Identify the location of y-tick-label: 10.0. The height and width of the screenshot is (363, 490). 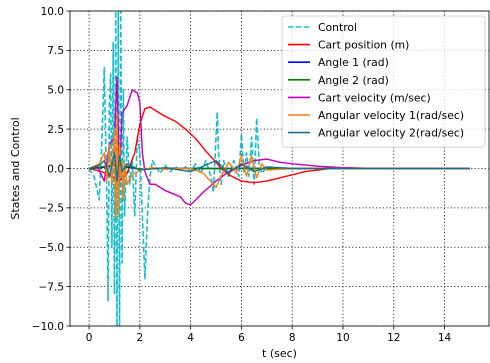
(52, 12).